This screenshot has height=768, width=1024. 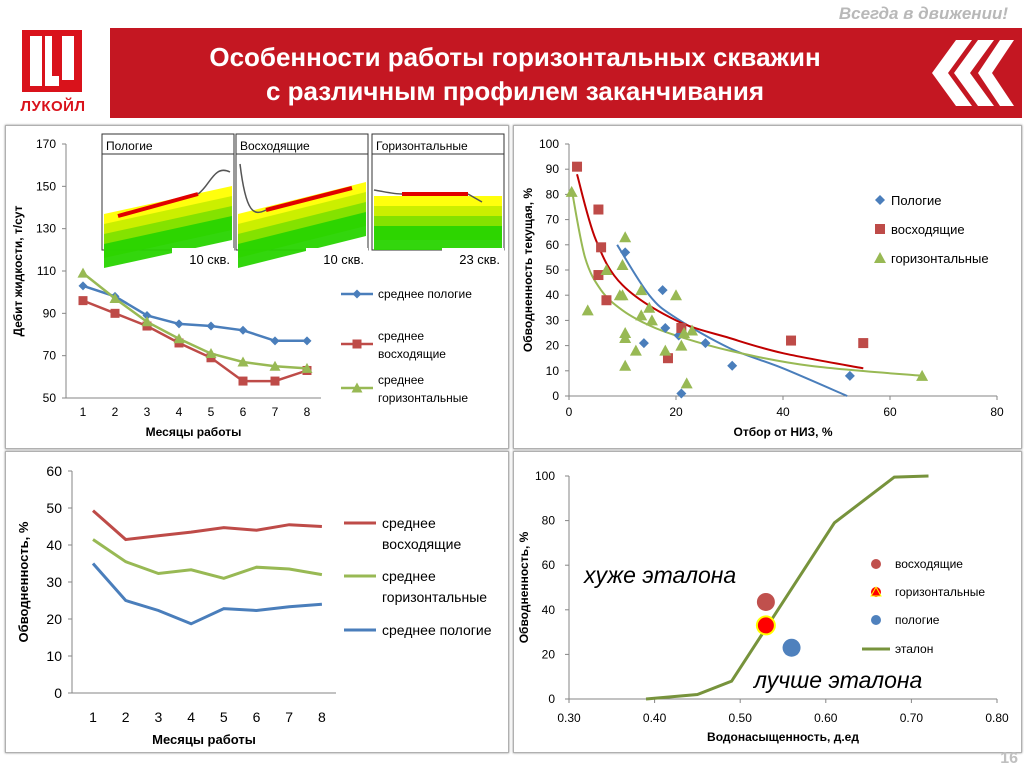 What do you see at coordinates (209, 259) in the screenshot?
I see `inset-count: 10 скв.` at bounding box center [209, 259].